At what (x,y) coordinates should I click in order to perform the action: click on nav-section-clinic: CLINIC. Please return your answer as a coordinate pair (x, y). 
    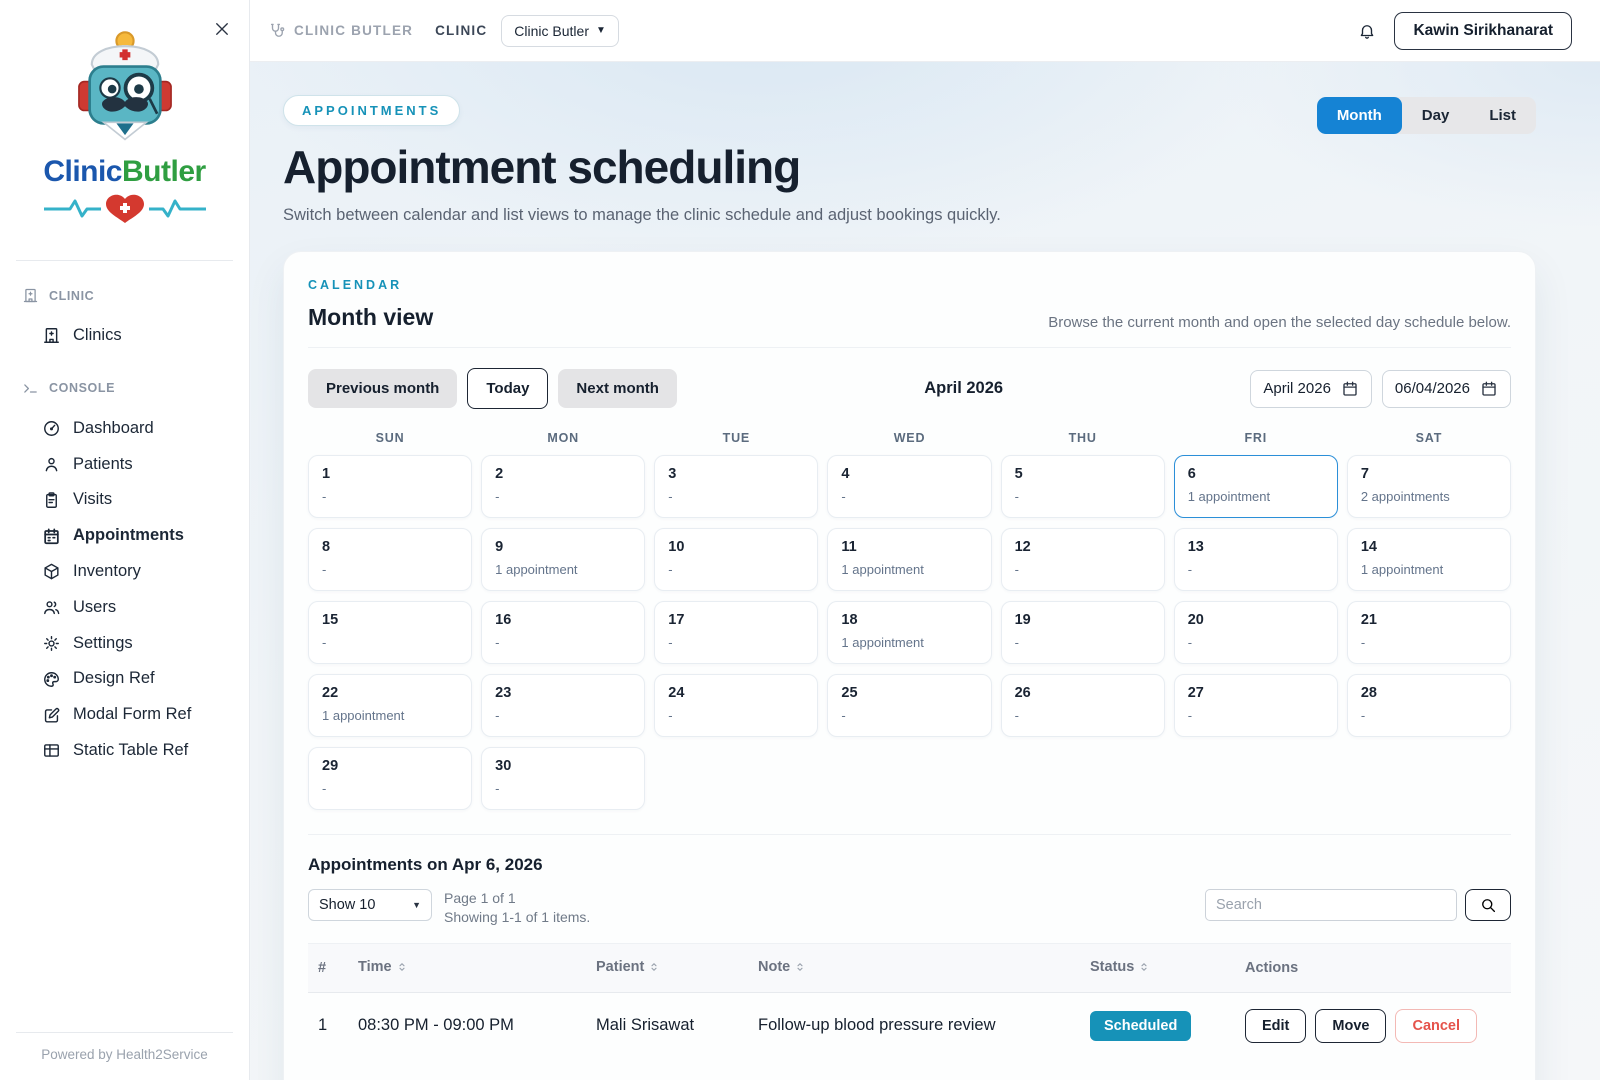
    Looking at the image, I should click on (124, 295).